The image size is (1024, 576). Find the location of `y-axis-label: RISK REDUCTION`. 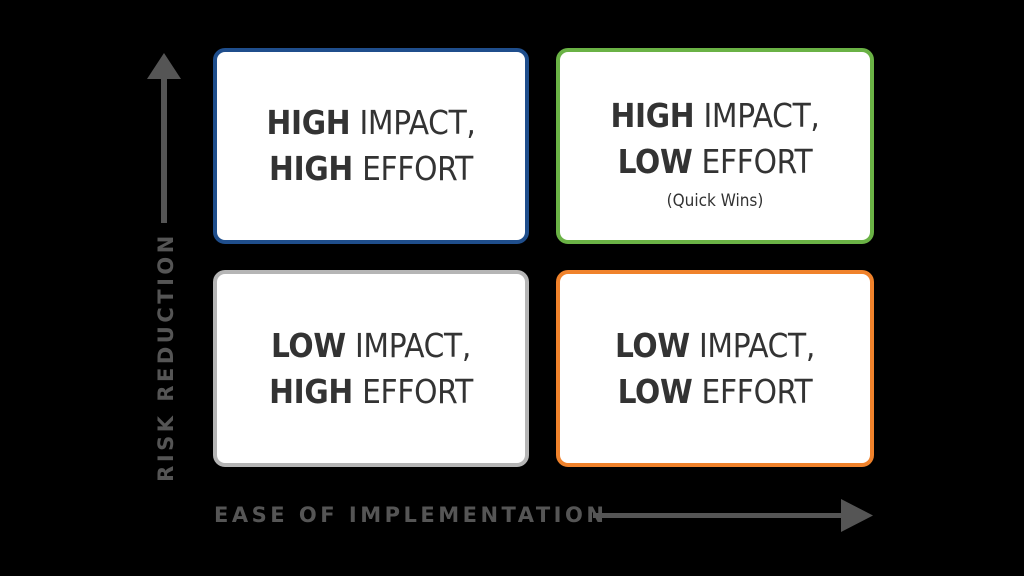

y-axis-label: RISK REDUCTION is located at coordinates (166, 357).